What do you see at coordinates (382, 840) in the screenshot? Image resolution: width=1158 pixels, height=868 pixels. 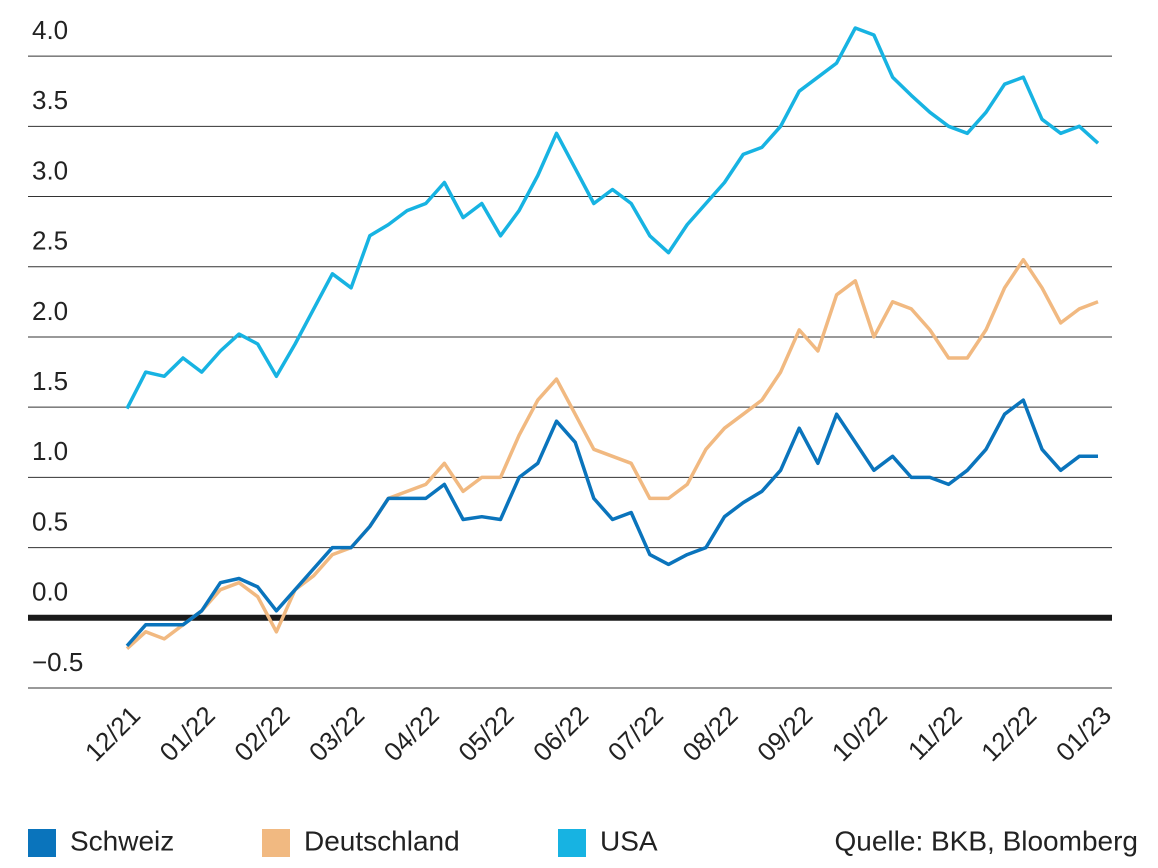 I see `legend-label: Deutschland` at bounding box center [382, 840].